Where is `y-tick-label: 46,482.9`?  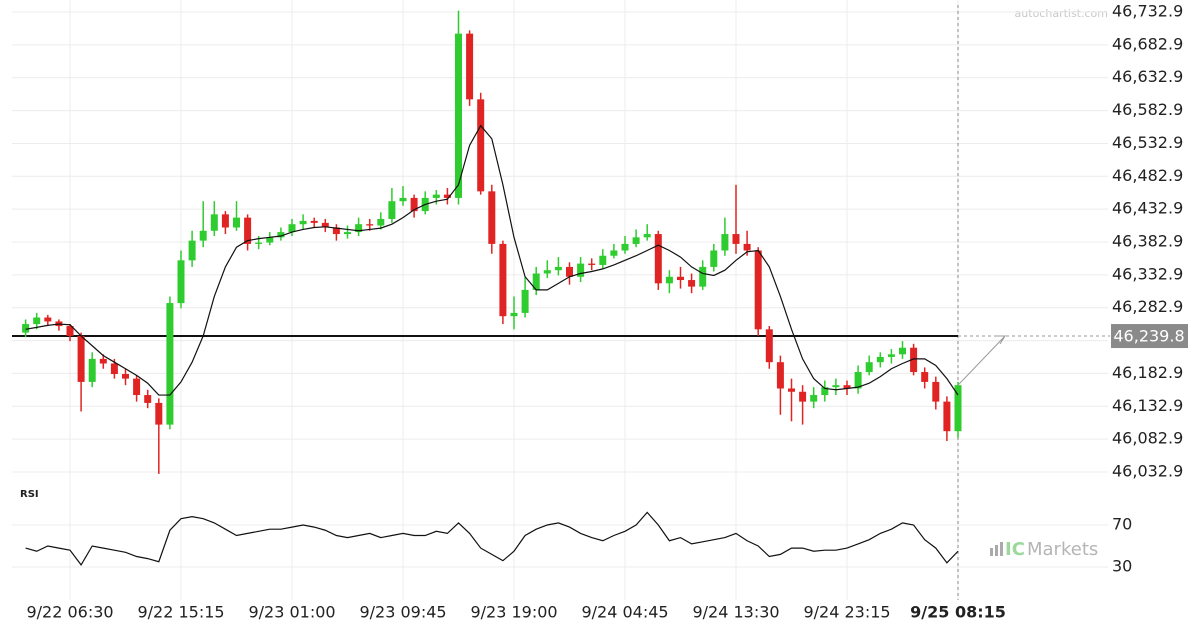
y-tick-label: 46,482.9 is located at coordinates (1147, 175).